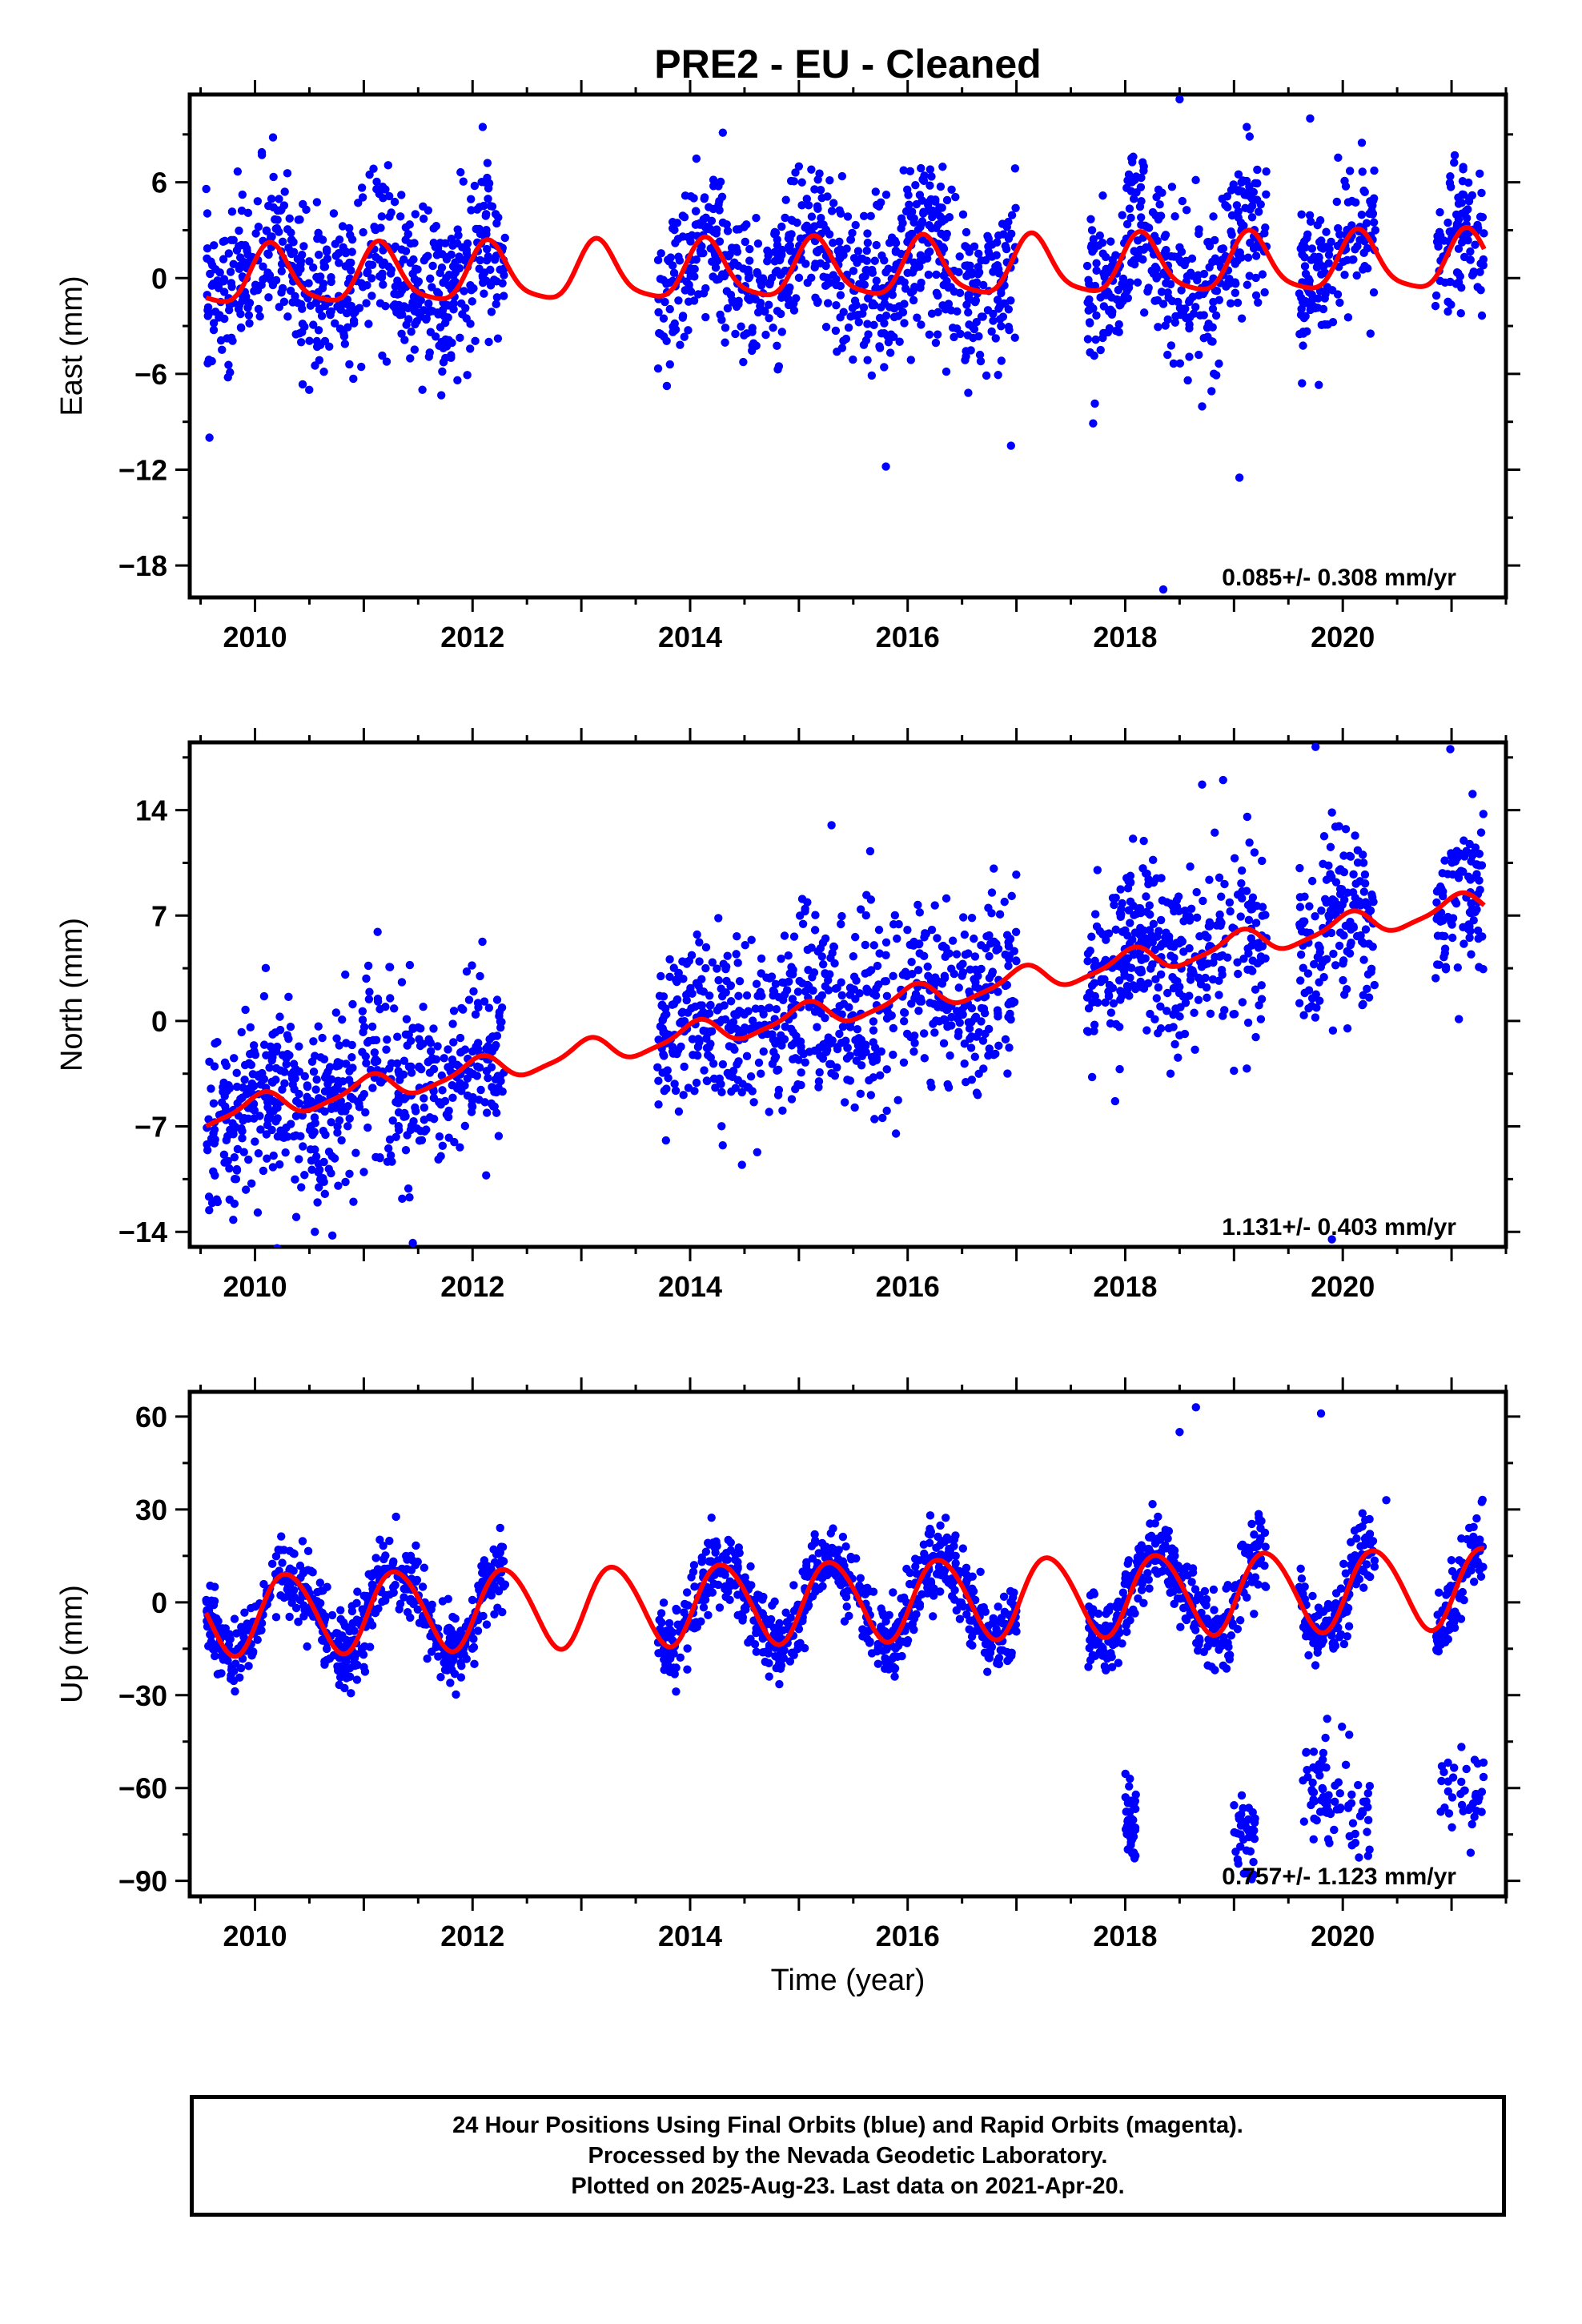  I want to click on east-rate-label: 0.085+/- 0.308 mm/yr, so click(1339, 578).